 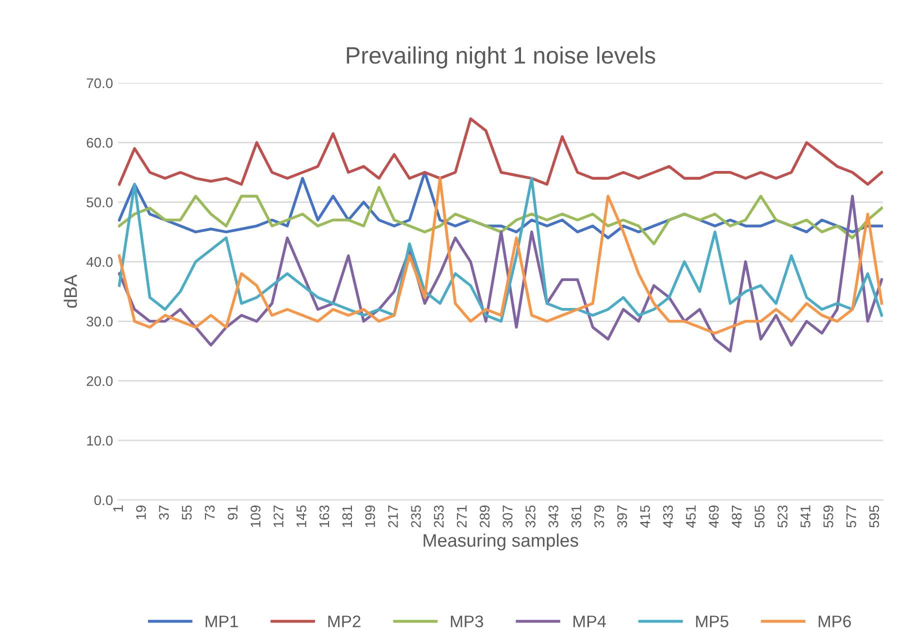 What do you see at coordinates (461, 517) in the screenshot?
I see `x-tick-label: 271` at bounding box center [461, 517].